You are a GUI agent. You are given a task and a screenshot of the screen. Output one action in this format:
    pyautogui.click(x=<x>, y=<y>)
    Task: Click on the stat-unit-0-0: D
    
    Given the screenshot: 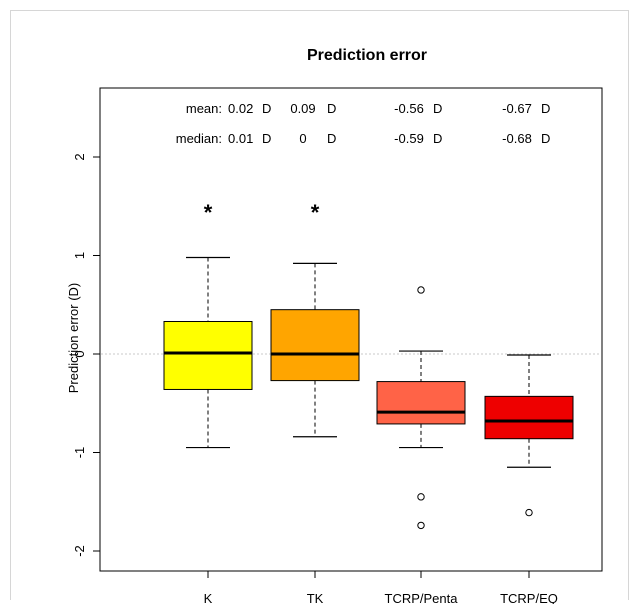 What is the action you would take?
    pyautogui.click(x=266, y=108)
    